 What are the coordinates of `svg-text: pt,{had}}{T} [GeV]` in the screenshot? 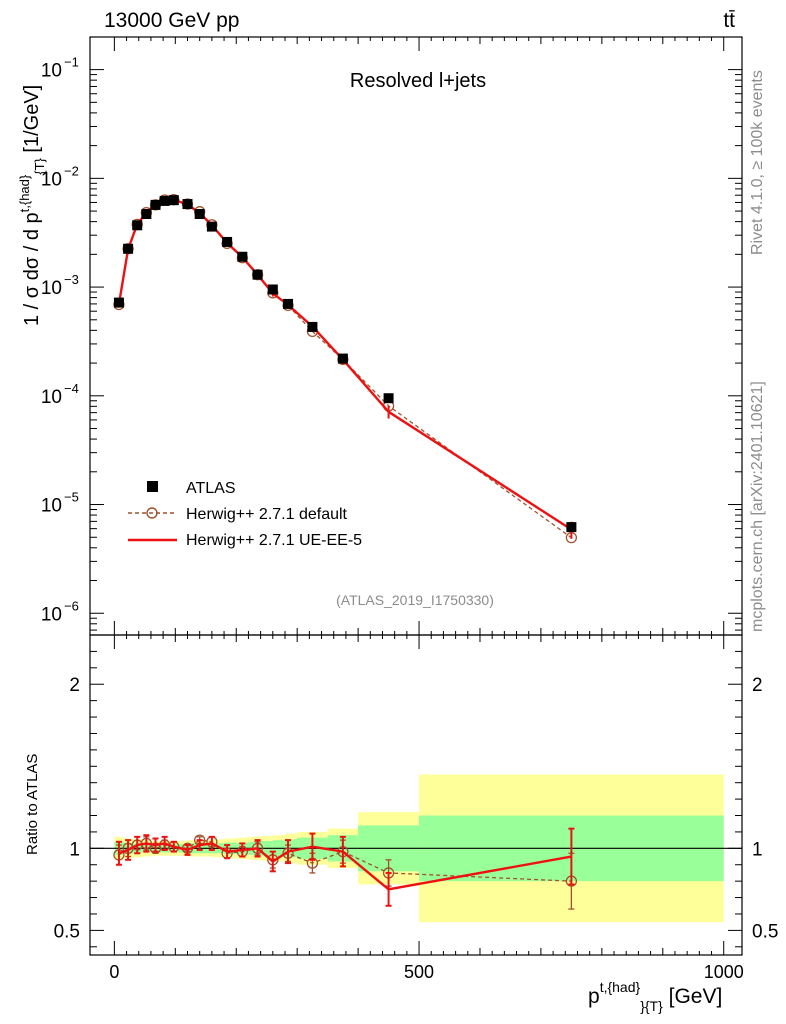 It's located at (655, 996).